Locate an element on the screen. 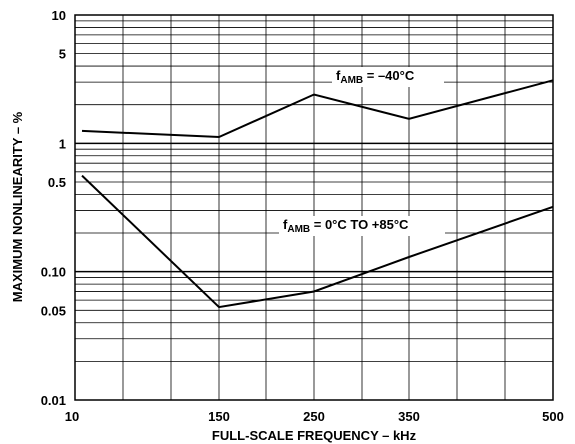  annotation-label-1: fAMB = –40°C is located at coordinates (375, 77).